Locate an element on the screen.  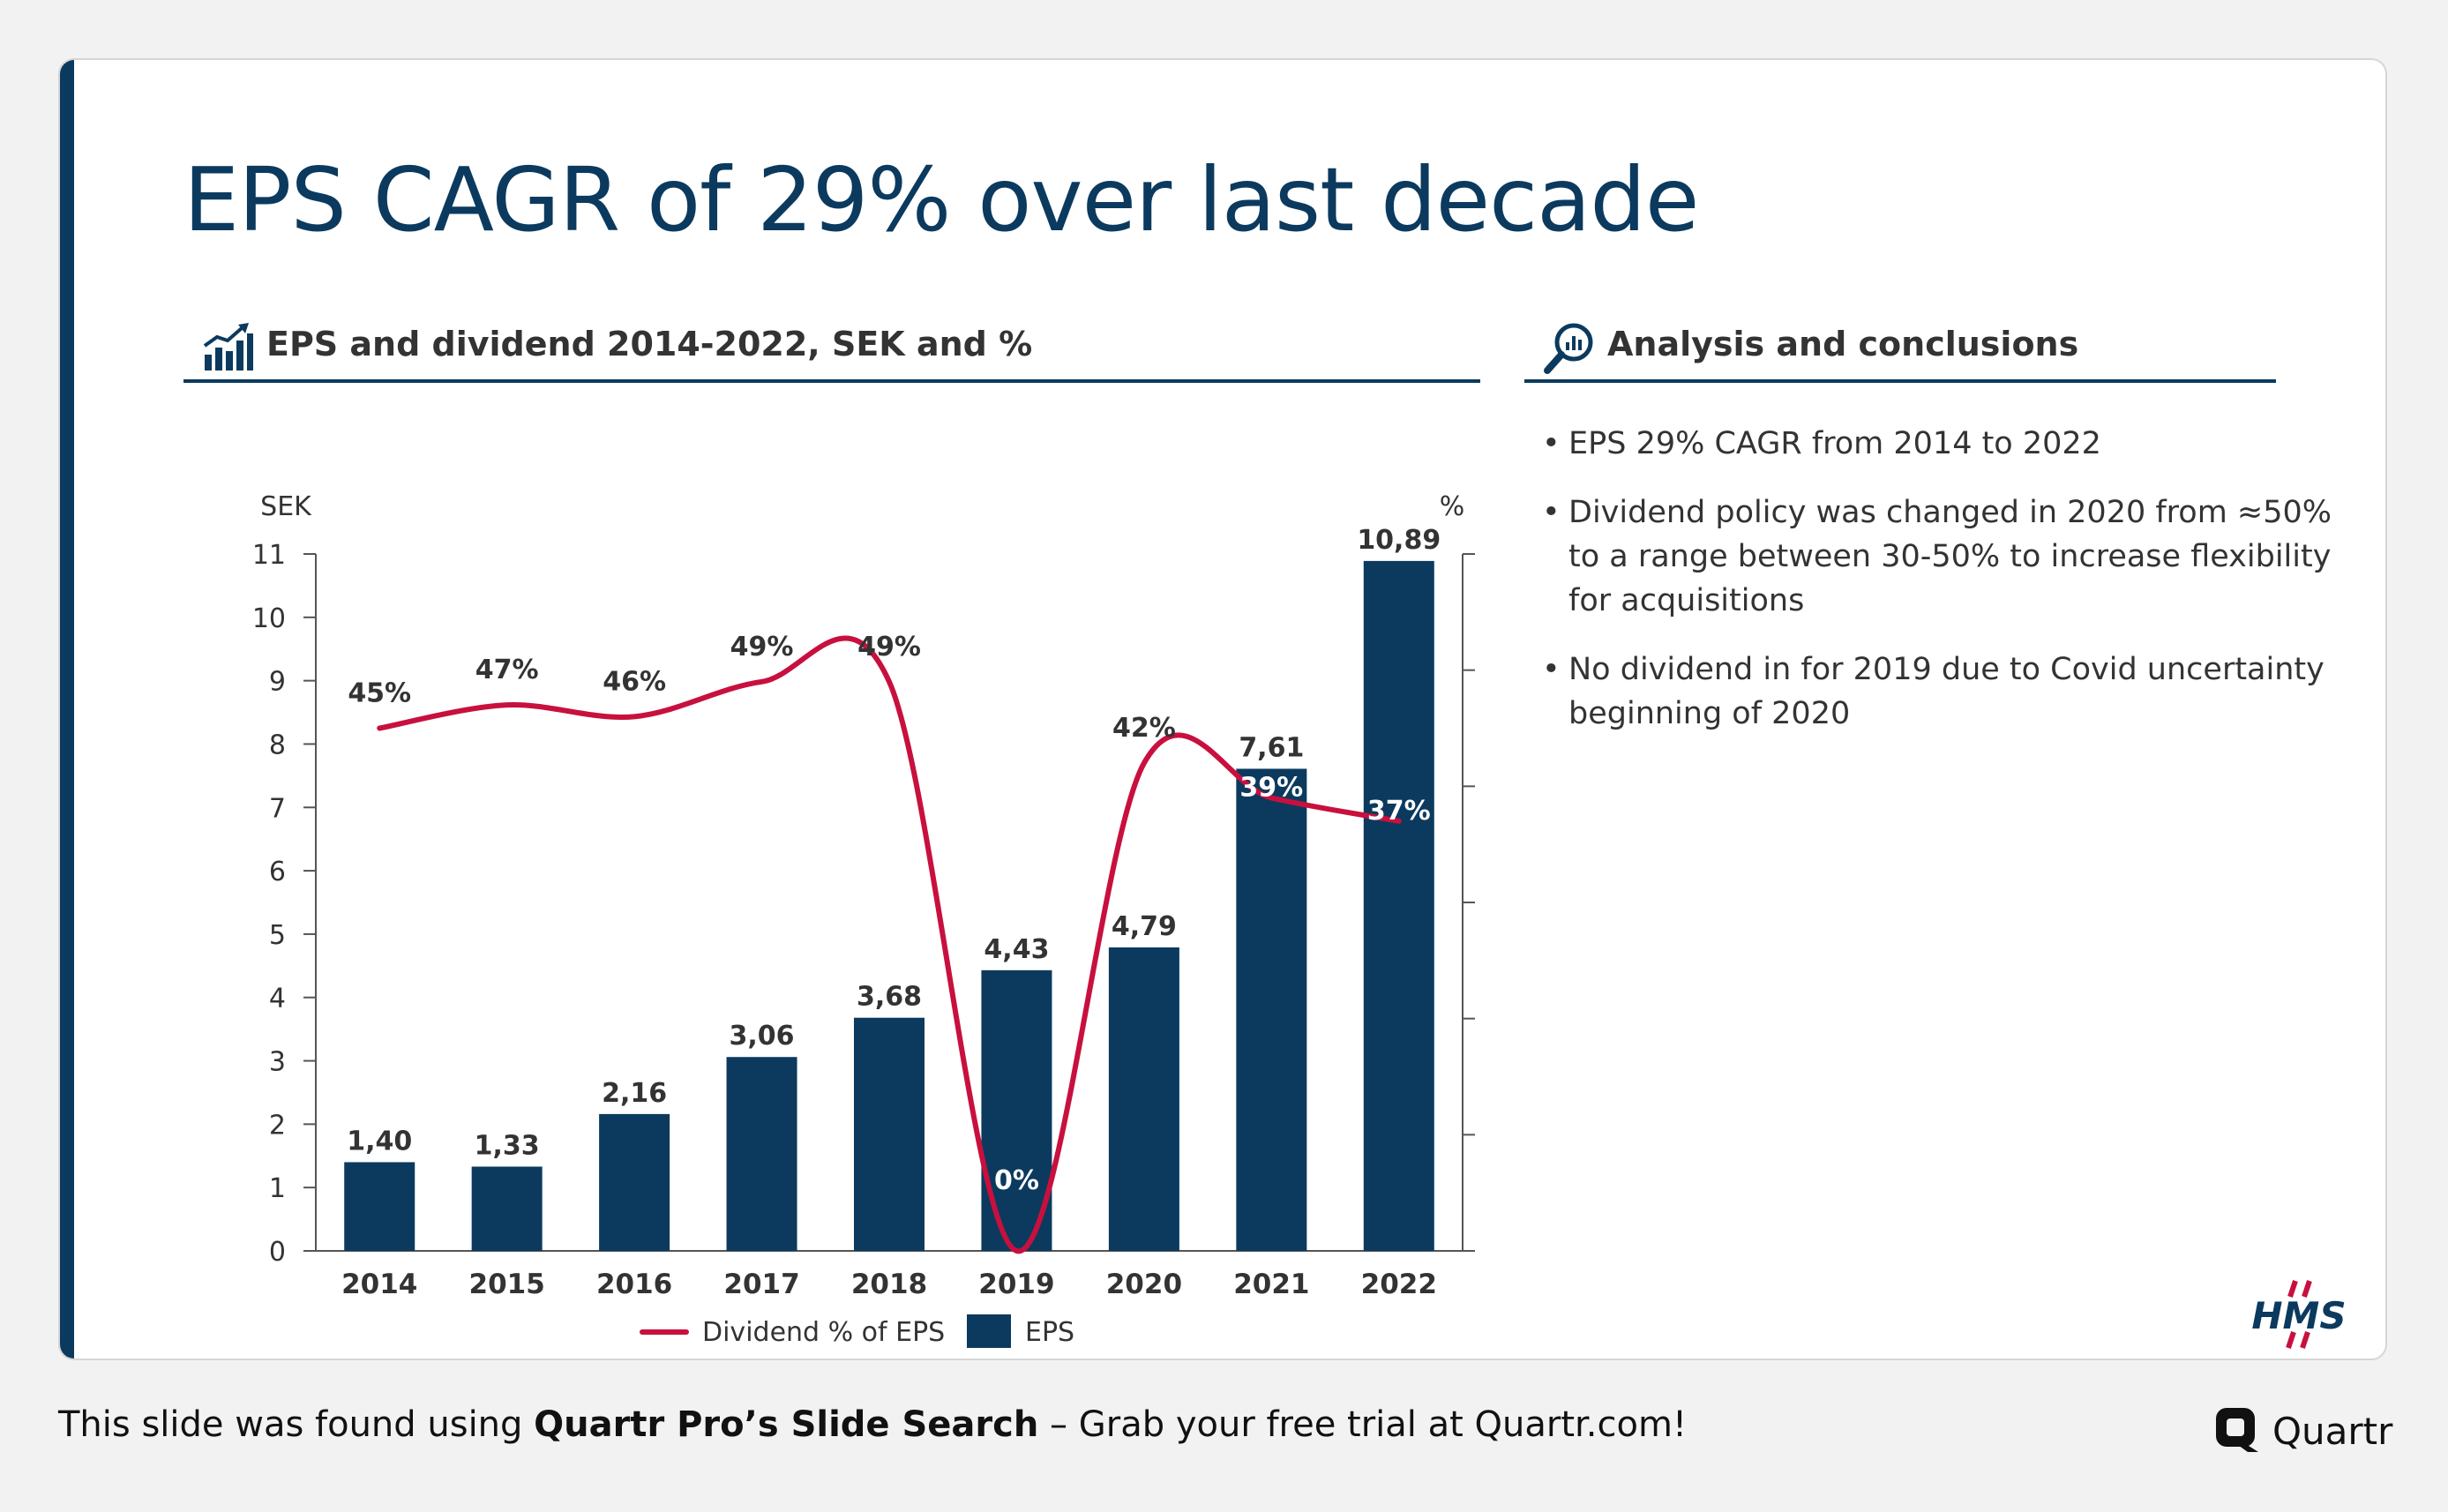
legend-dividend-label: Dividend % of EPS is located at coordinates (823, 1332).